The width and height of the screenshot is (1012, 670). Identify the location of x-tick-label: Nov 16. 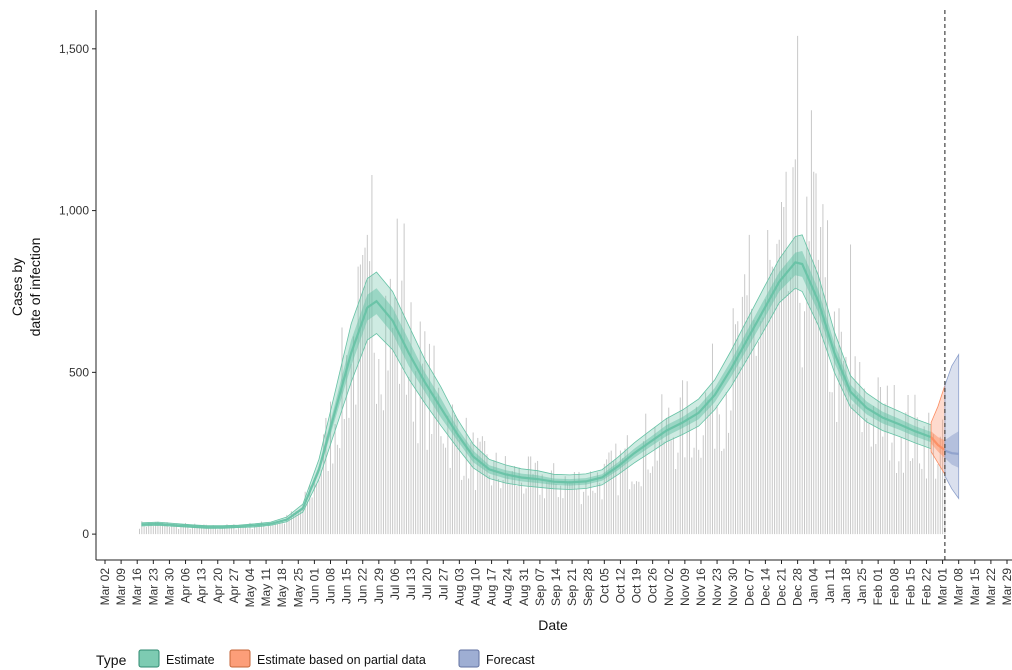
(701, 587).